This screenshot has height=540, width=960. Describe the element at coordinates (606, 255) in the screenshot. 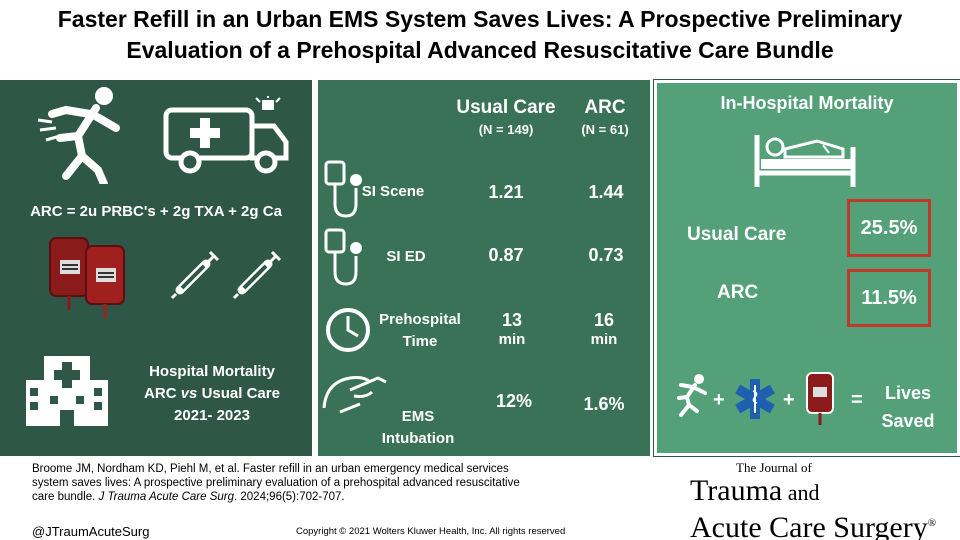

I see `si-ed-arc: 0.73` at that location.